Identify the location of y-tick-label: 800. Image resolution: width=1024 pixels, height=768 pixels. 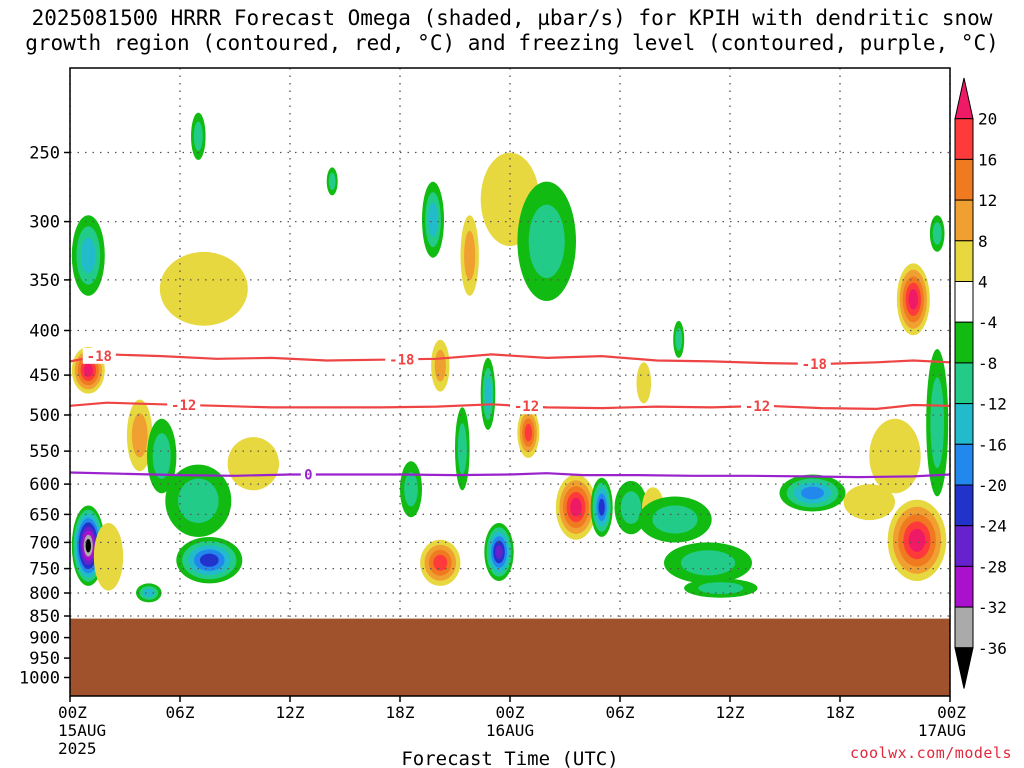
(44, 594).